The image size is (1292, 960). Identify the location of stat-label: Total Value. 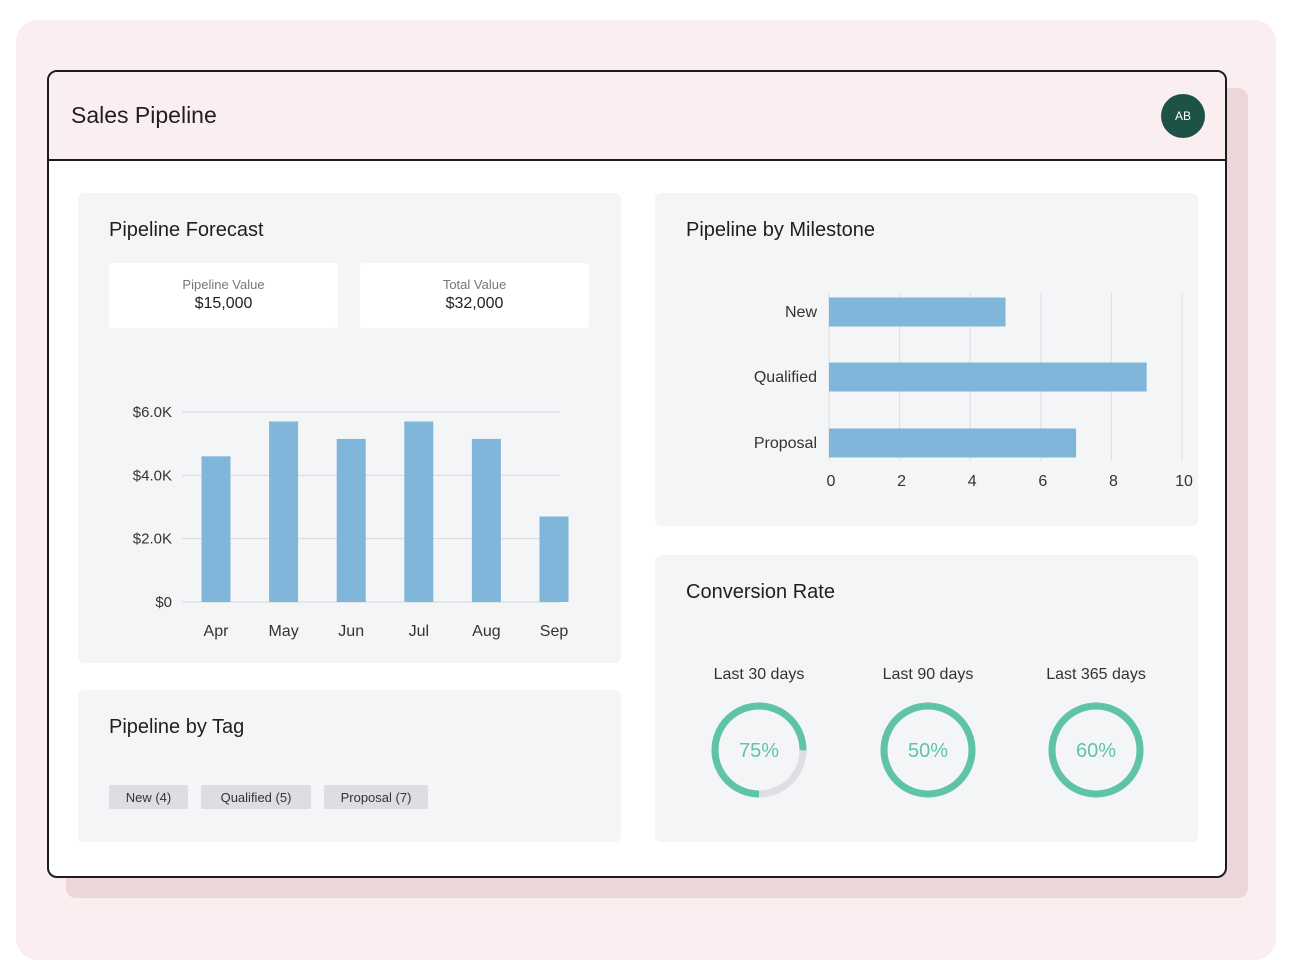
(474, 284).